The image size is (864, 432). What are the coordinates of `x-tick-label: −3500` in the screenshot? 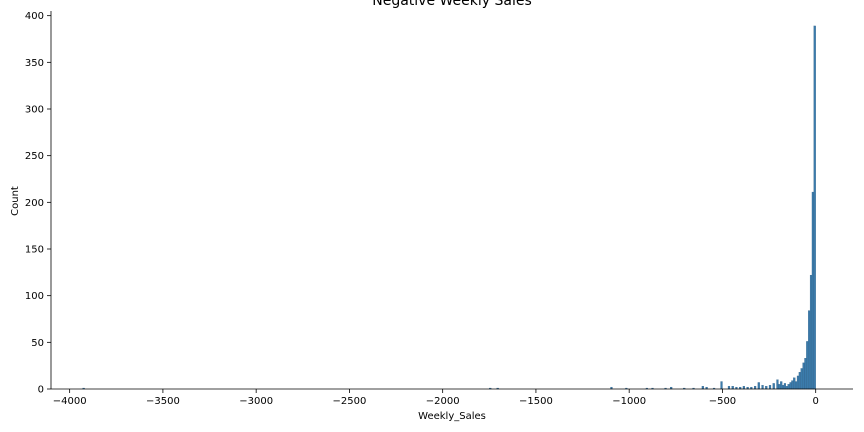 It's located at (163, 401).